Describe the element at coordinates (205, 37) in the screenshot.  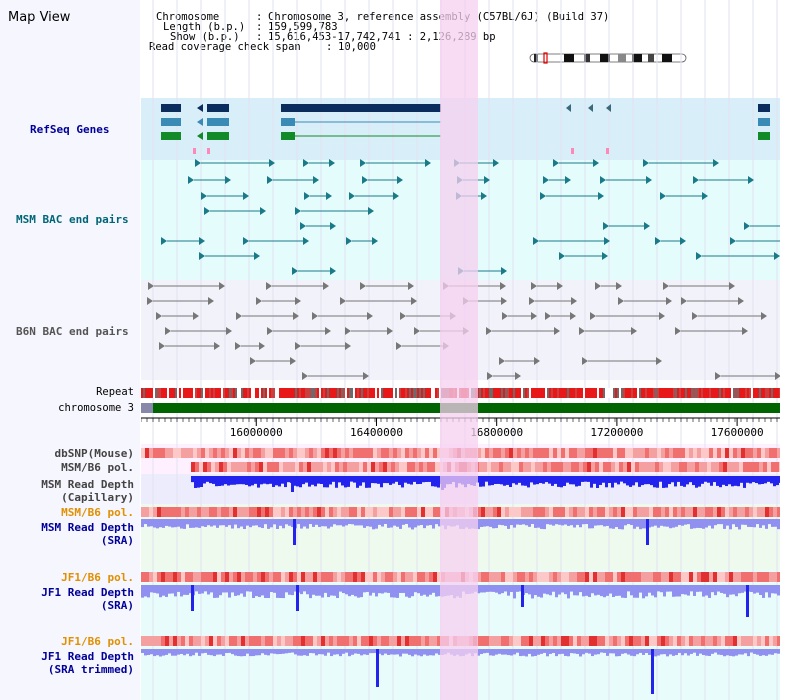
I see `show-key: Show (b.p.)` at that location.